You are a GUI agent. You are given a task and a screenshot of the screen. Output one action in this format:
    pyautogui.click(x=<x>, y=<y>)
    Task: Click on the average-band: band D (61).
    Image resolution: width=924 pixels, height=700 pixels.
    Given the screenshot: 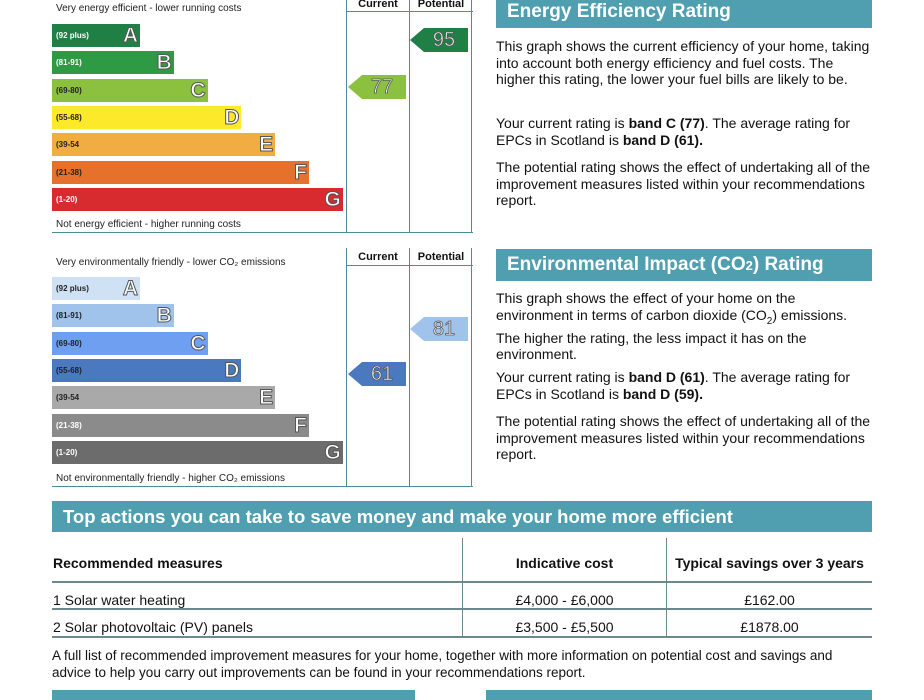 What is the action you would take?
    pyautogui.click(x=662, y=139)
    